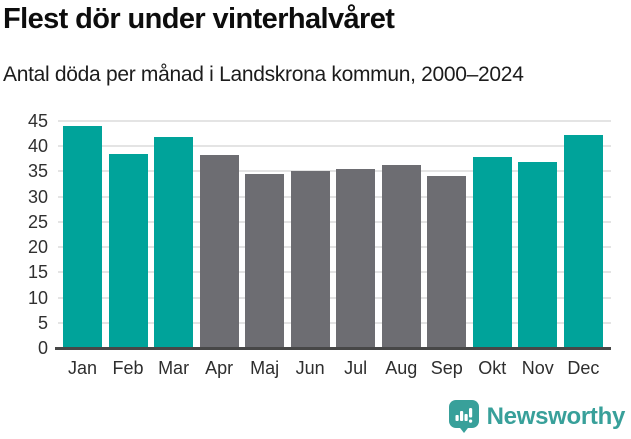  Describe the element at coordinates (446, 368) in the screenshot. I see `x-axis-label-sep: Sep` at that location.